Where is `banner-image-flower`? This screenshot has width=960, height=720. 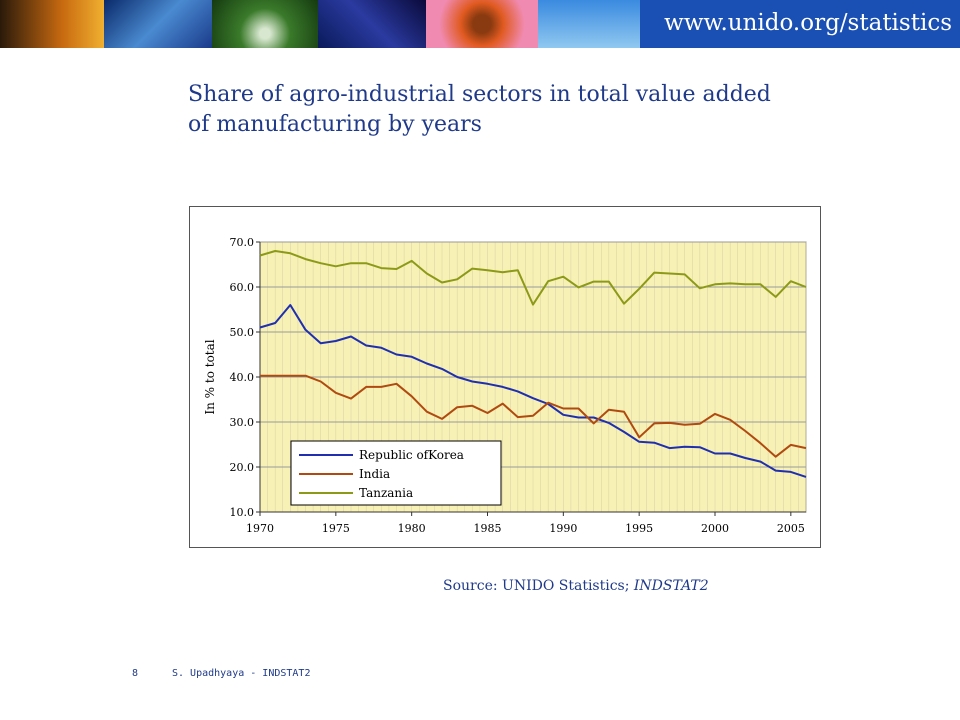
banner-image-flower is located at coordinates (482, 24).